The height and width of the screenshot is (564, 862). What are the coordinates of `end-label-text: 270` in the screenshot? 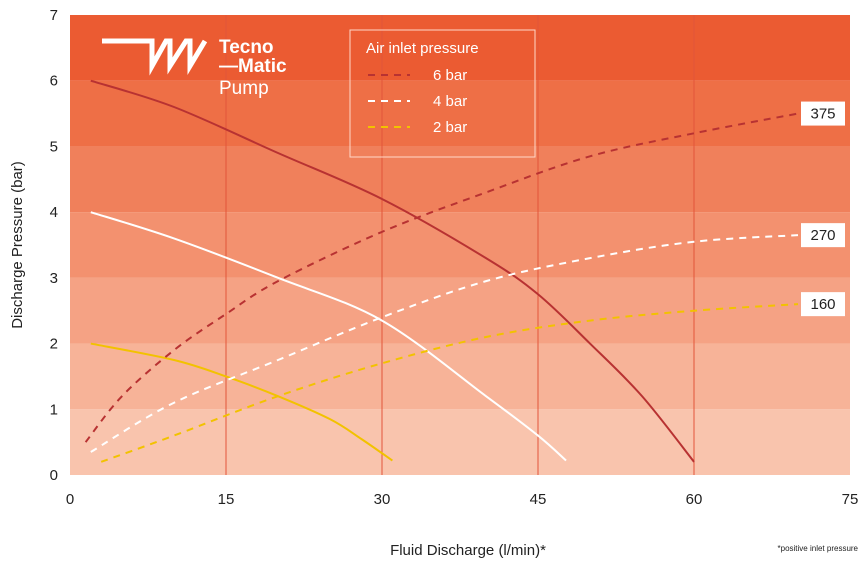 It's located at (822, 235).